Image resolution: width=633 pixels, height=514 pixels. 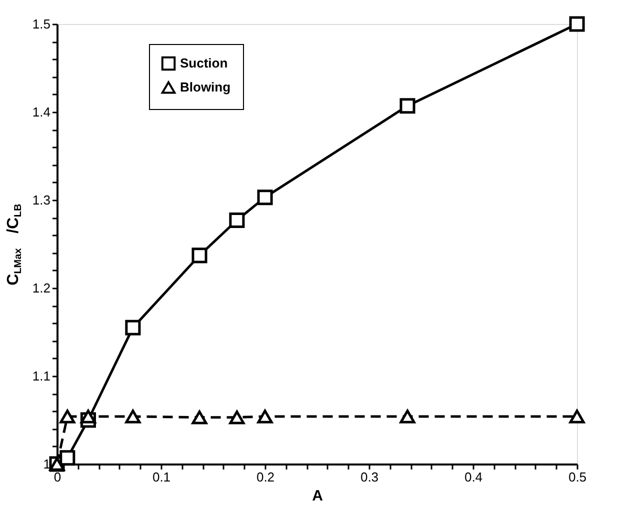 I want to click on x-tick-label: 0.2, so click(x=265, y=477).